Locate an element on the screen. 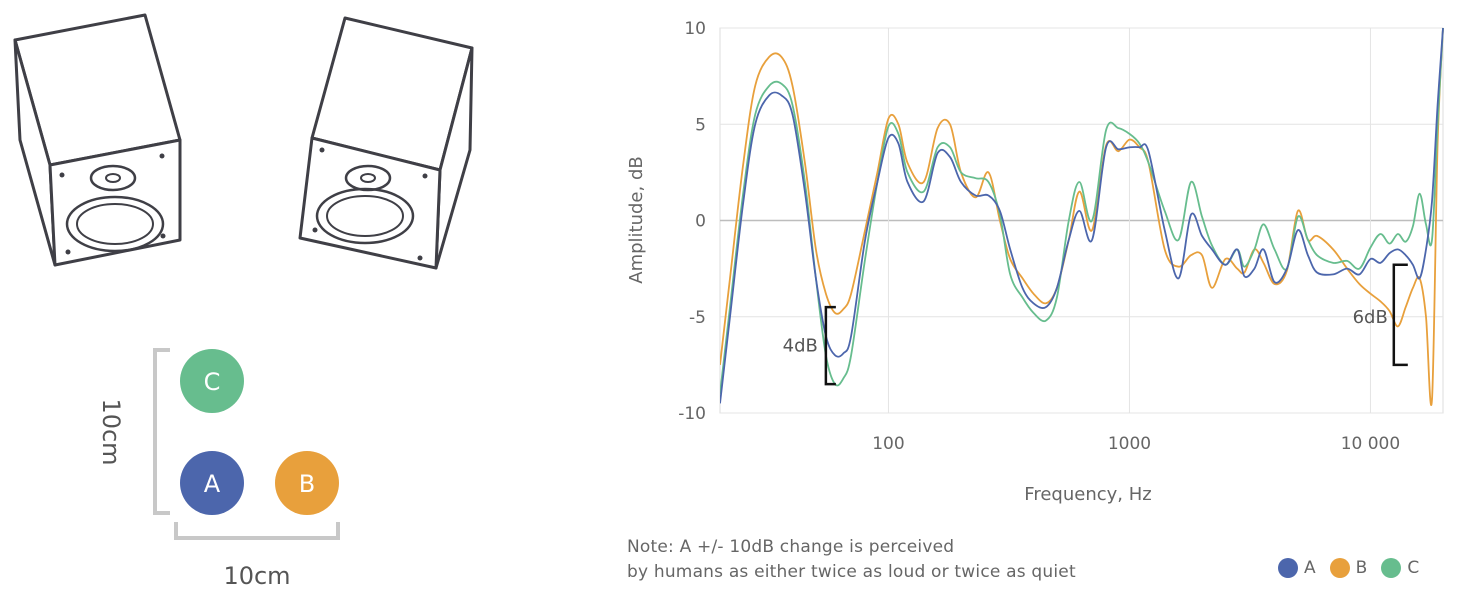 The image size is (1459, 589). position-marker-a-circle is located at coordinates (212, 483).